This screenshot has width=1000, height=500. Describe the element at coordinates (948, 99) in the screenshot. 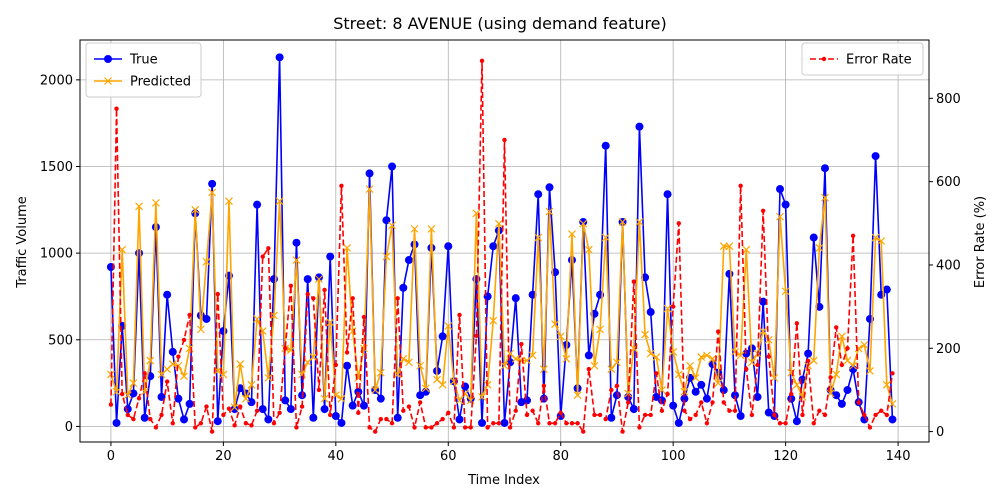

I see `y2-tick-label: 800` at that location.